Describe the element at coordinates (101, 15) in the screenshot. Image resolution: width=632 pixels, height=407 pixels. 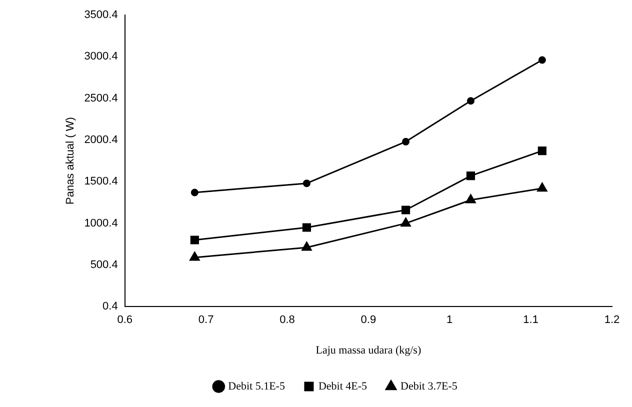
I see `y-tick-label: 3500.4` at that location.